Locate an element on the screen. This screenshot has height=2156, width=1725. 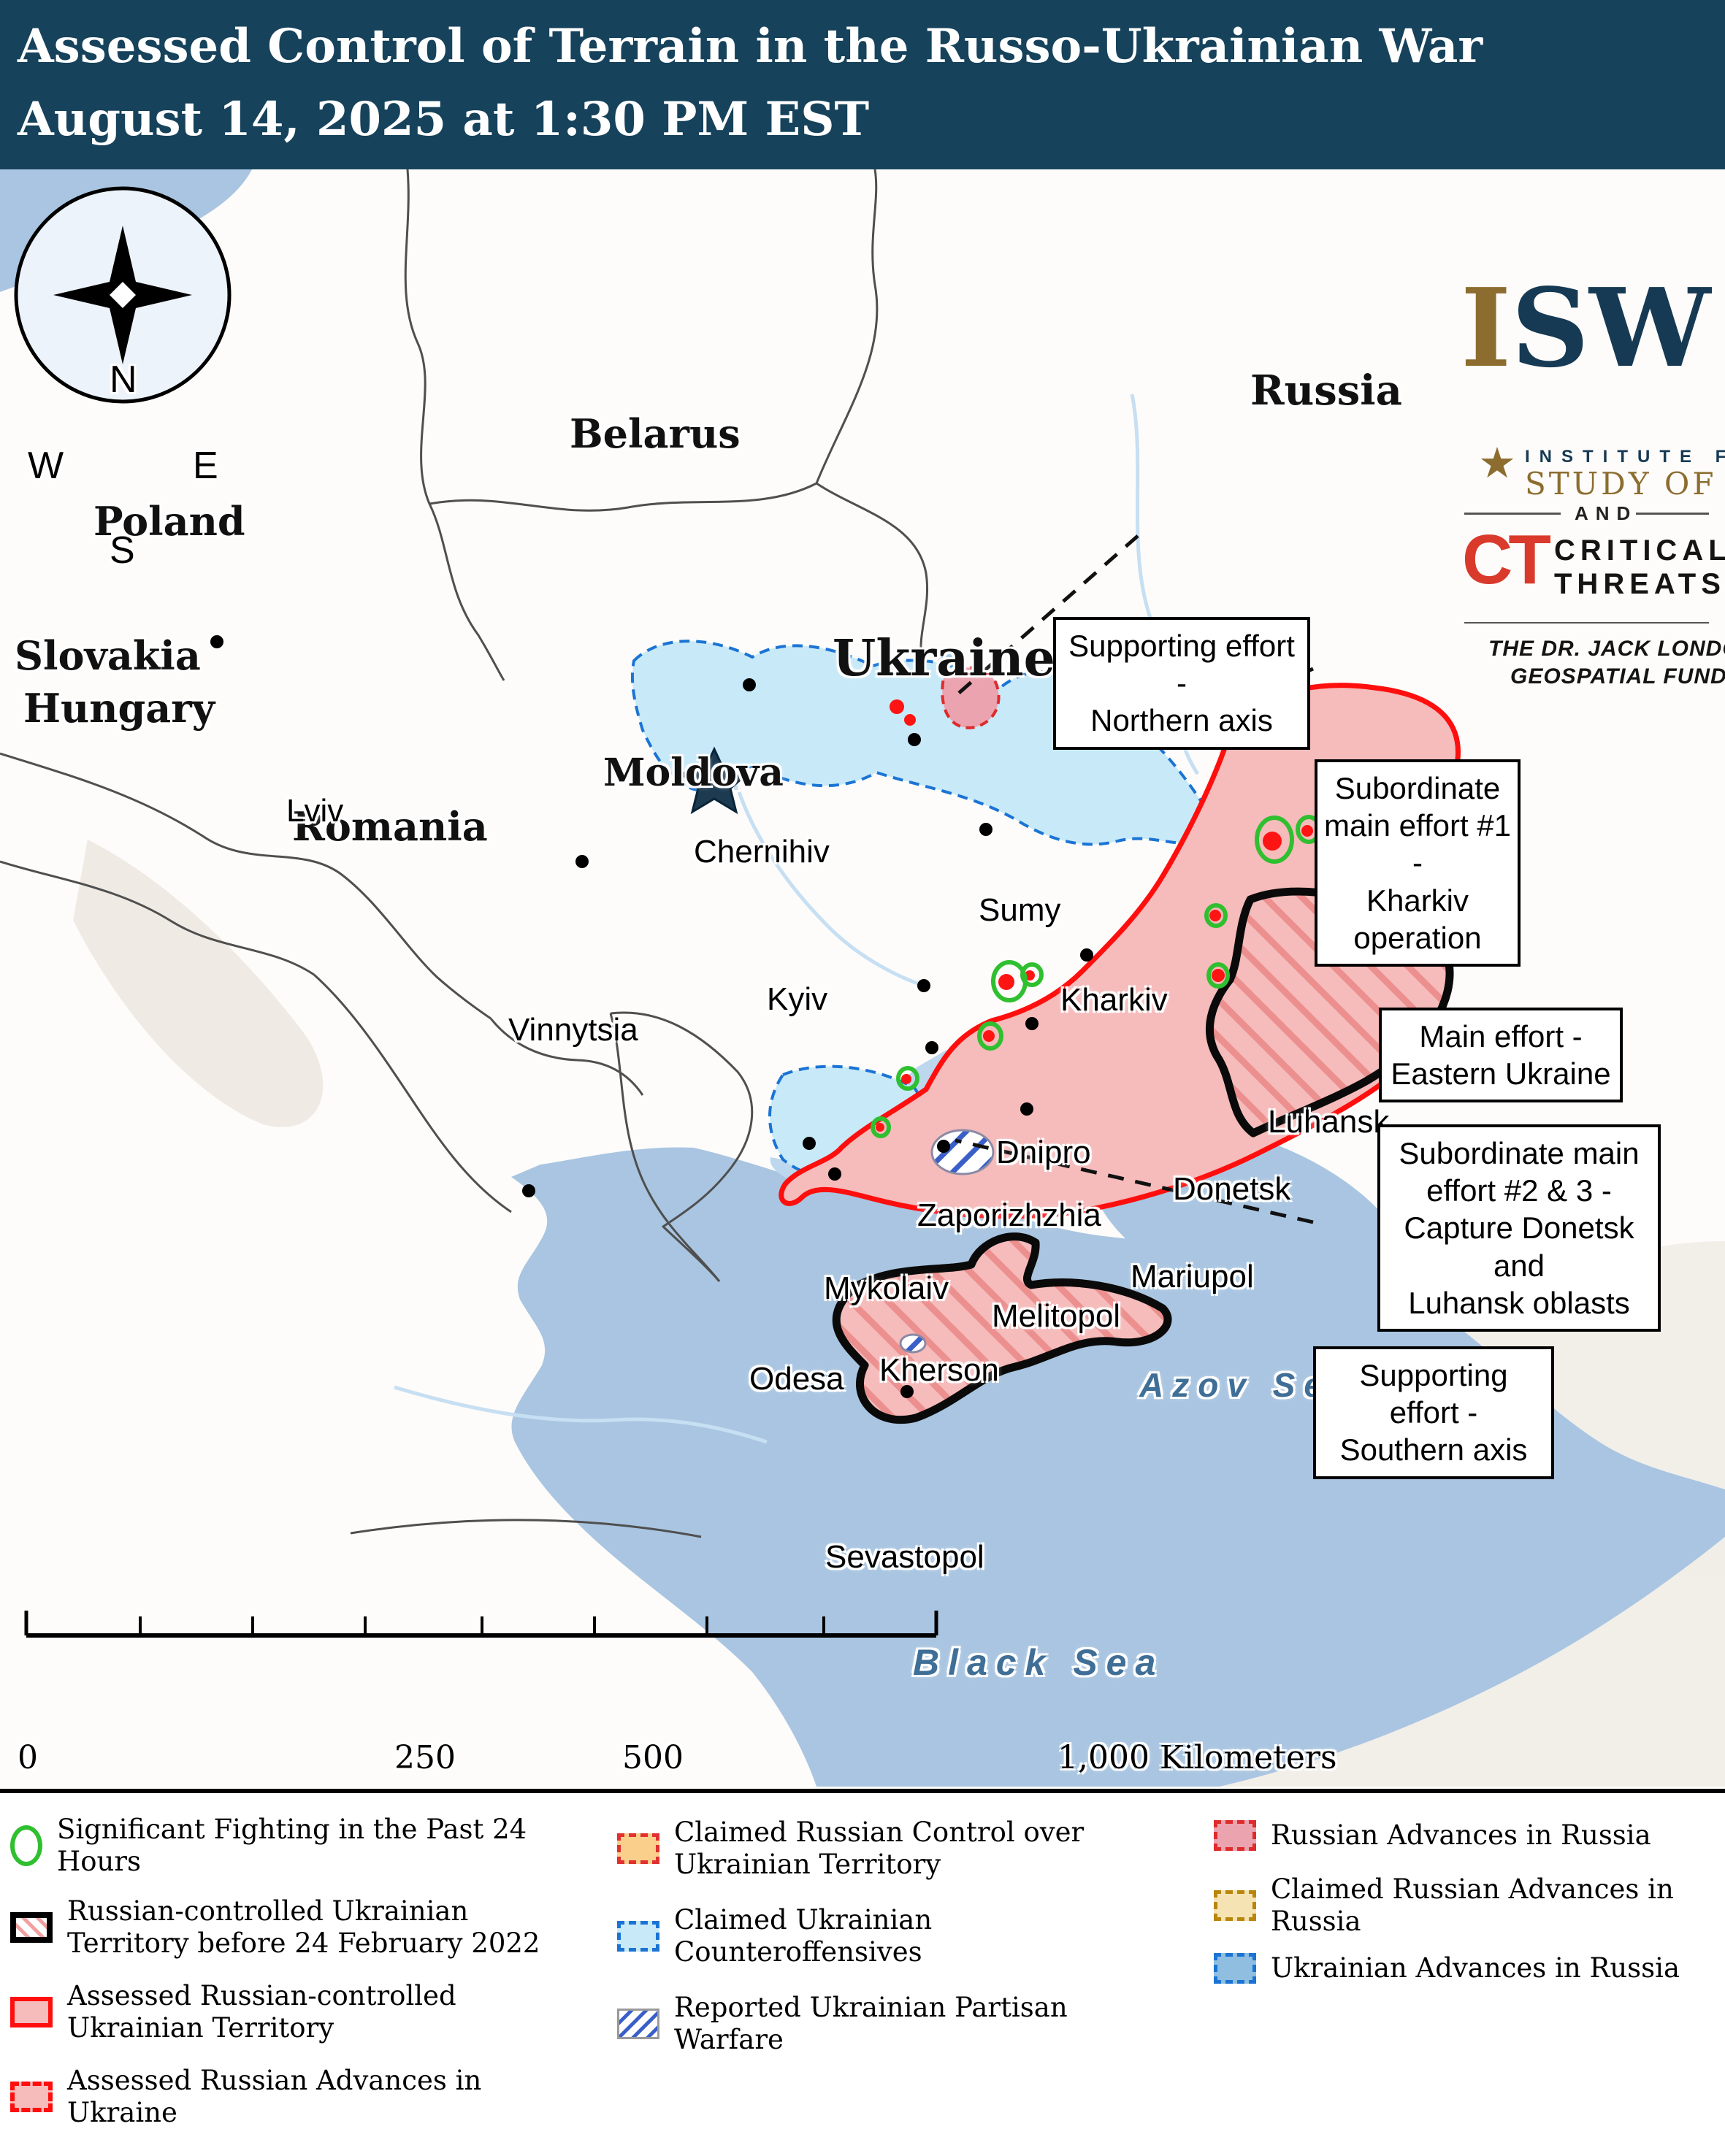
fund-line1: THE DR. JACK LONDON is located at coordinates (1606, 649).